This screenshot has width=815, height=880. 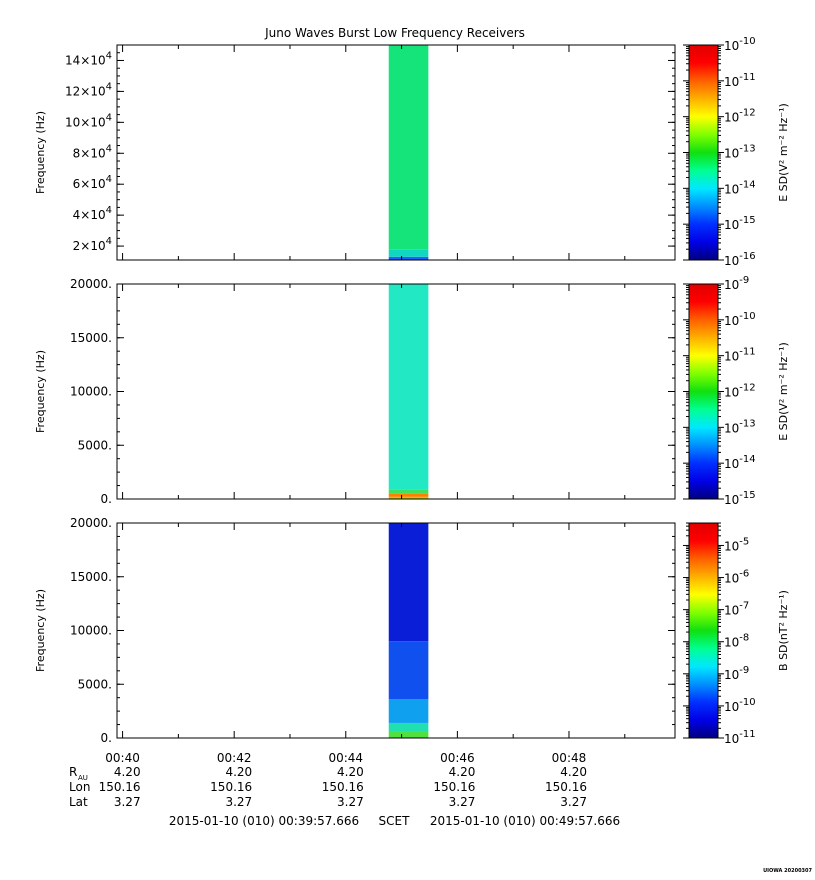 What do you see at coordinates (525, 821) in the screenshot?
I see `footer-end-time: 2015-01-10 (010) 00:49:57.666` at bounding box center [525, 821].